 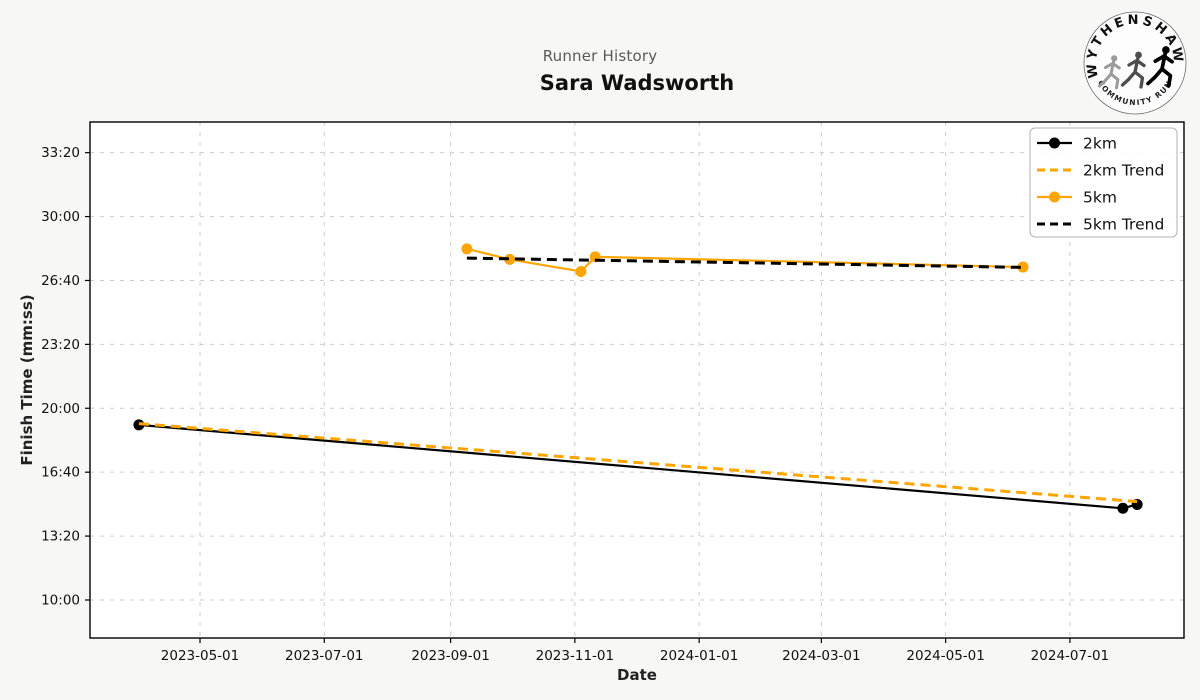 What do you see at coordinates (60, 153) in the screenshot?
I see `y-tick-label: 33:20` at bounding box center [60, 153].